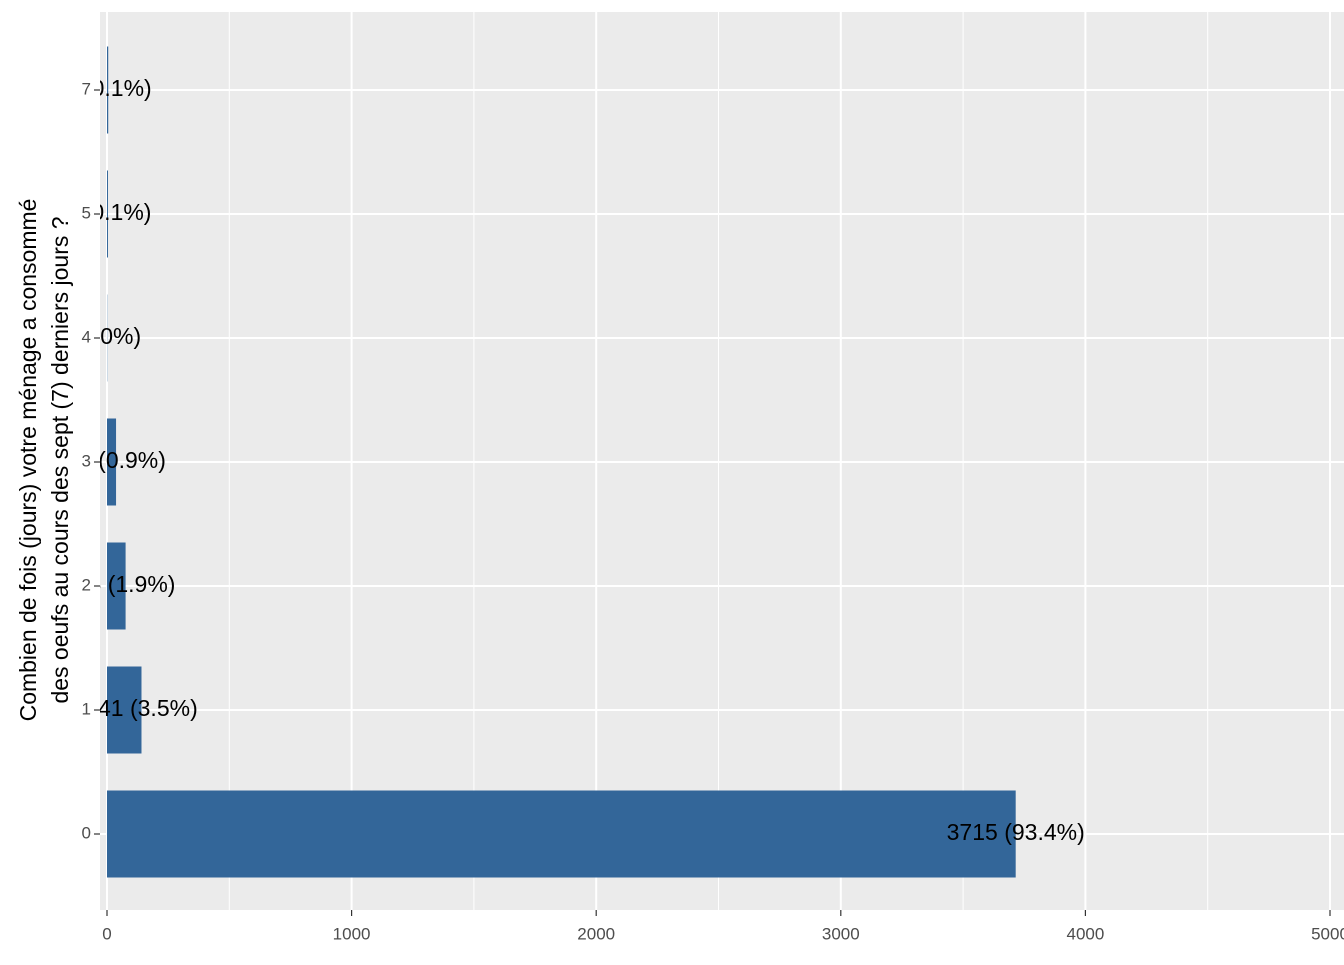 The height and width of the screenshot is (965, 1344). What do you see at coordinates (86, 584) in the screenshot?
I see `y-tick-label: 2` at bounding box center [86, 584].